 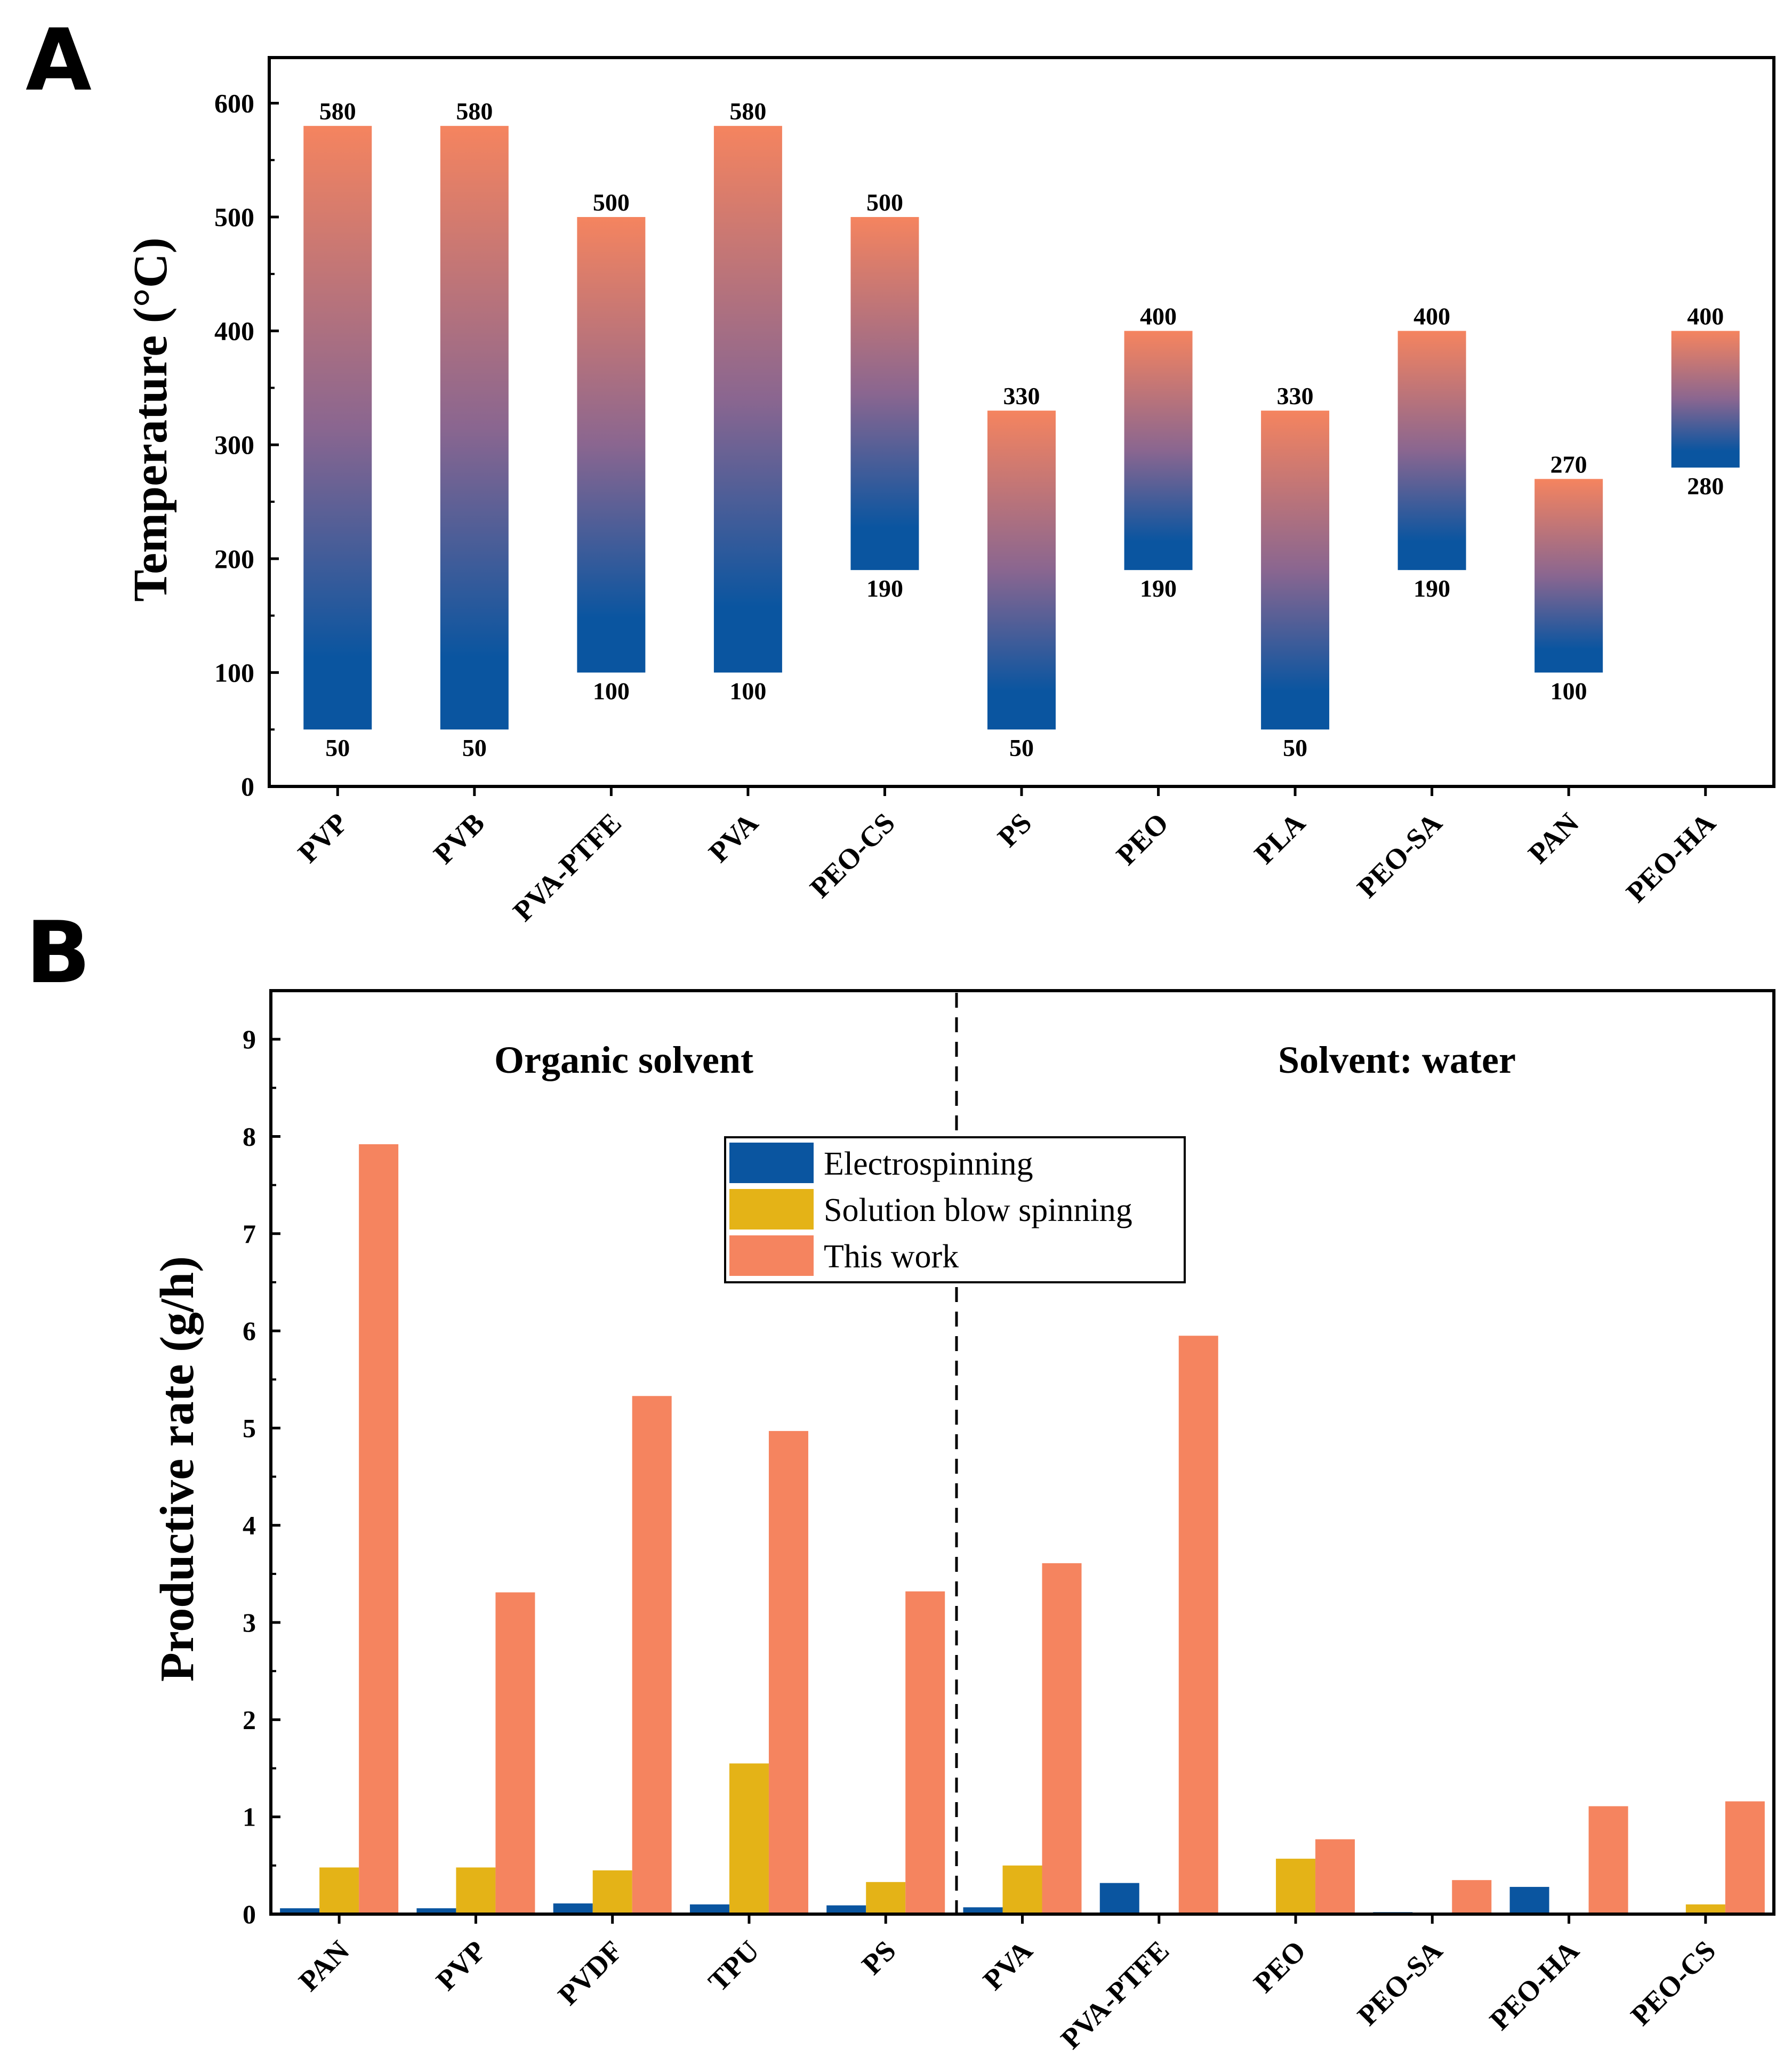 What do you see at coordinates (623, 1060) in the screenshot?
I see `group-label-organic: Organic solvent` at bounding box center [623, 1060].